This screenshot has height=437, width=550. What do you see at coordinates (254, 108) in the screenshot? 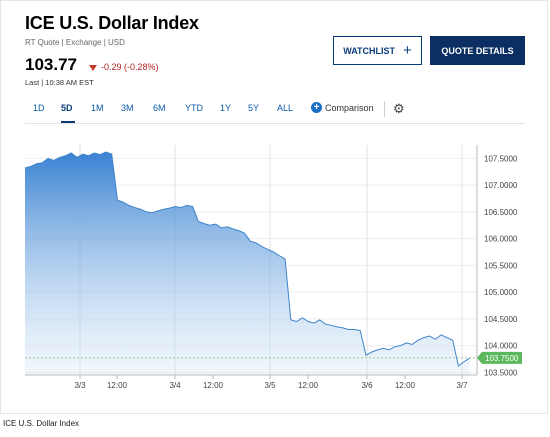
I see `tab-5y: 5Y` at bounding box center [254, 108].